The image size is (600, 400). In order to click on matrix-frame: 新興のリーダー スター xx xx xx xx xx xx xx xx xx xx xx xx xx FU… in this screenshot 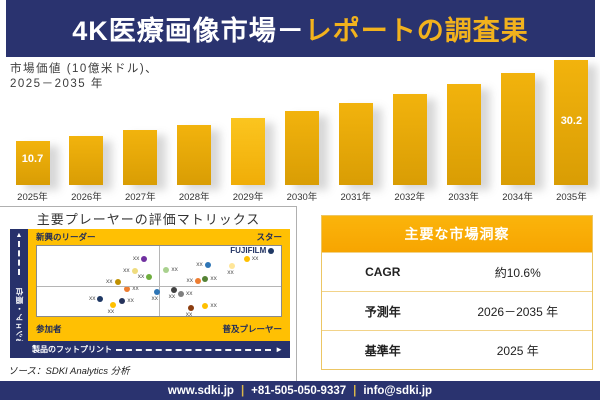, I will do `click(159, 285)`.